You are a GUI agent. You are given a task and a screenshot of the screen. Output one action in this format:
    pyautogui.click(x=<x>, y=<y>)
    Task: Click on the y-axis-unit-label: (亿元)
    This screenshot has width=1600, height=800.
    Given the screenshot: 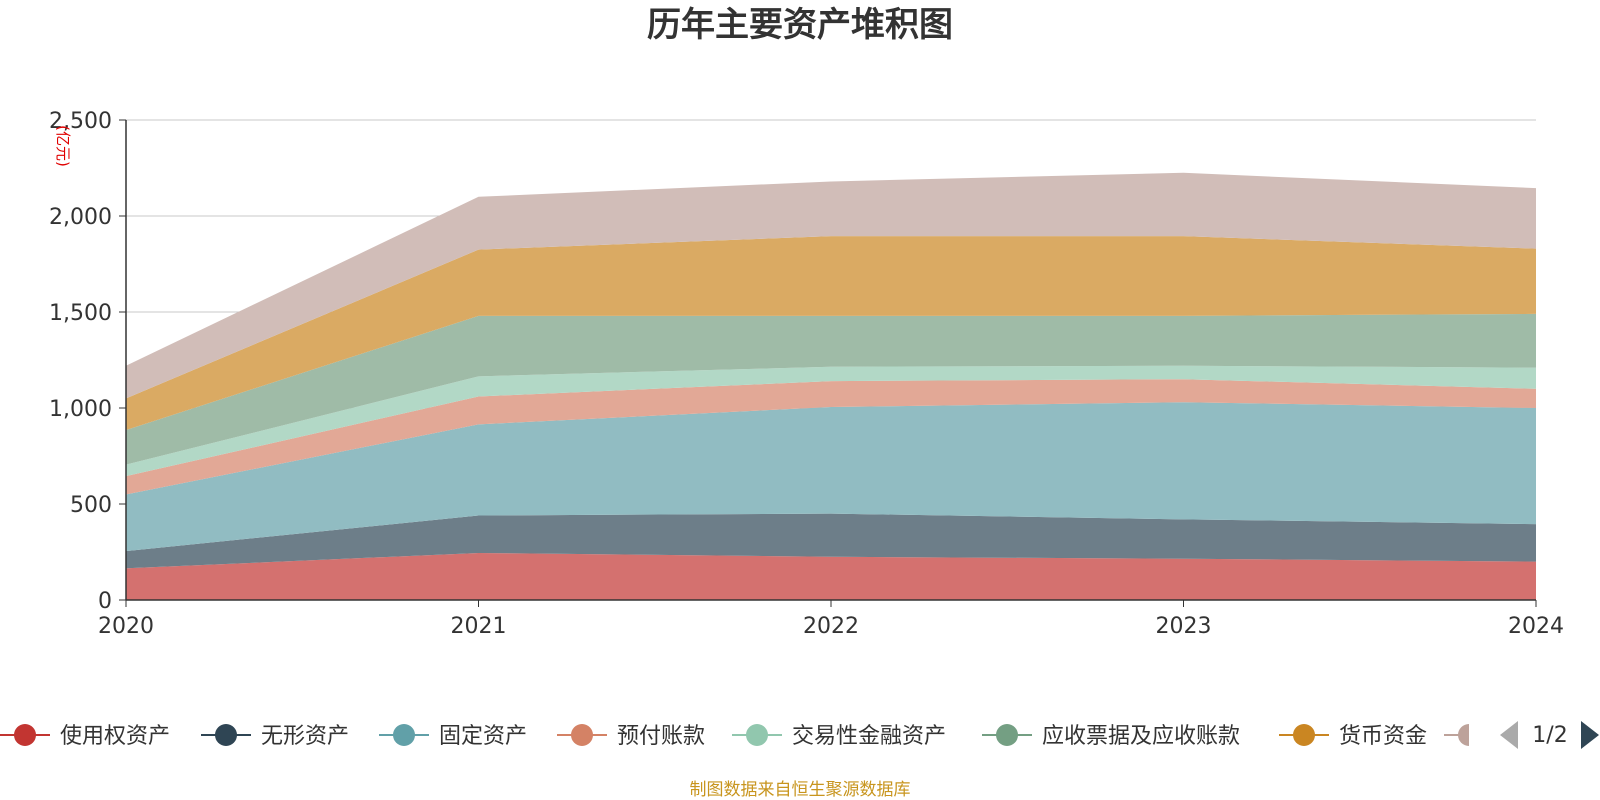 What is the action you would take?
    pyautogui.click(x=63, y=146)
    